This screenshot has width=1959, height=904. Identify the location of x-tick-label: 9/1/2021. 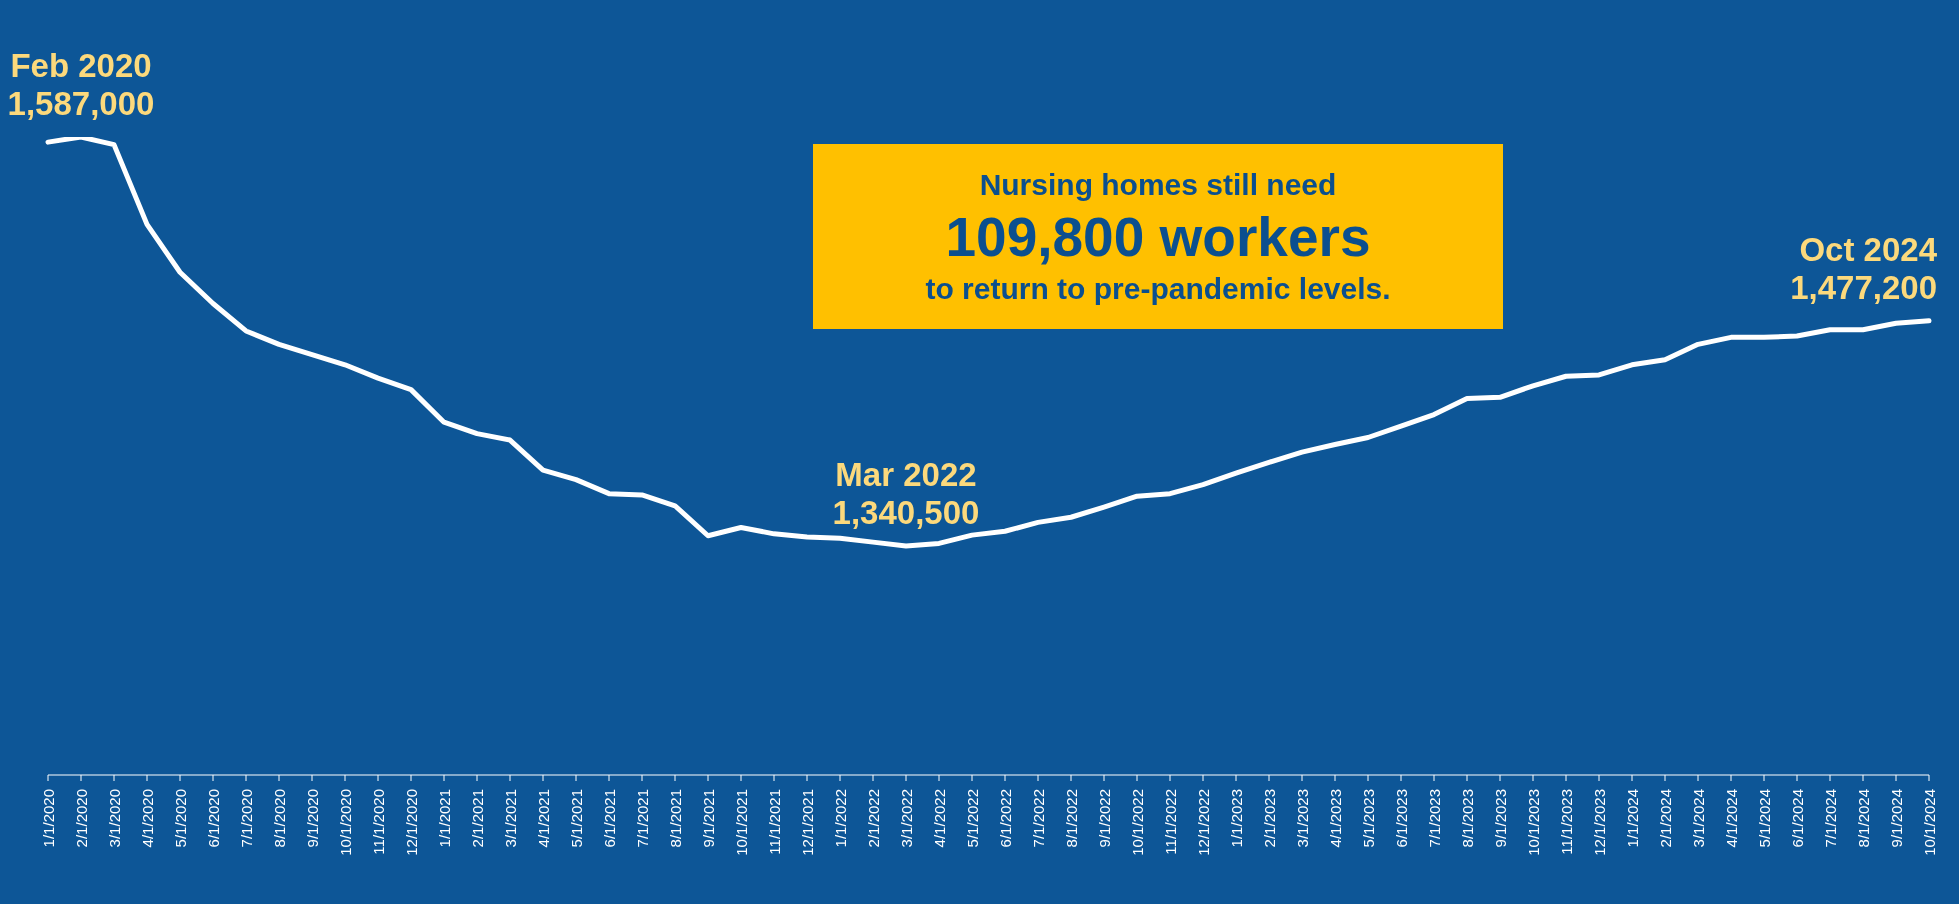
(708, 818).